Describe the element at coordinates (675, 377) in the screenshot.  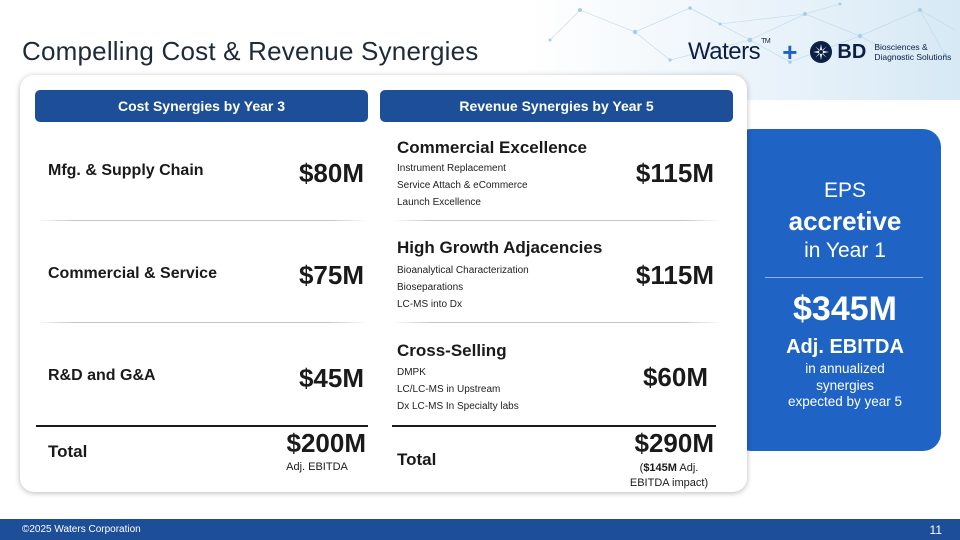
I see `revenue-section-amount: $60M` at that location.